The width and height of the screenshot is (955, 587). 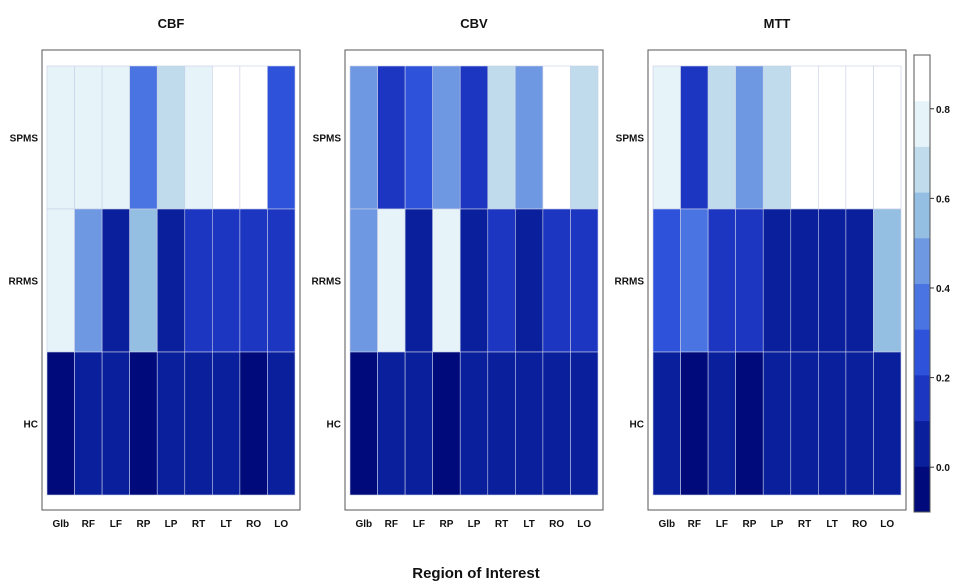 What do you see at coordinates (171, 23) in the screenshot?
I see `panel-title: CBF` at bounding box center [171, 23].